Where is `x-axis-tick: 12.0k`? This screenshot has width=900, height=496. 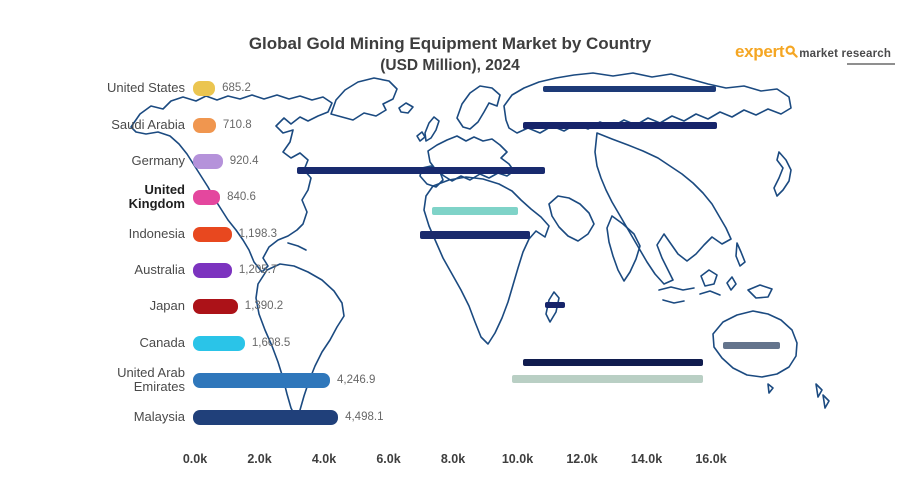
x-axis-tick: 12.0k is located at coordinates (582, 459).